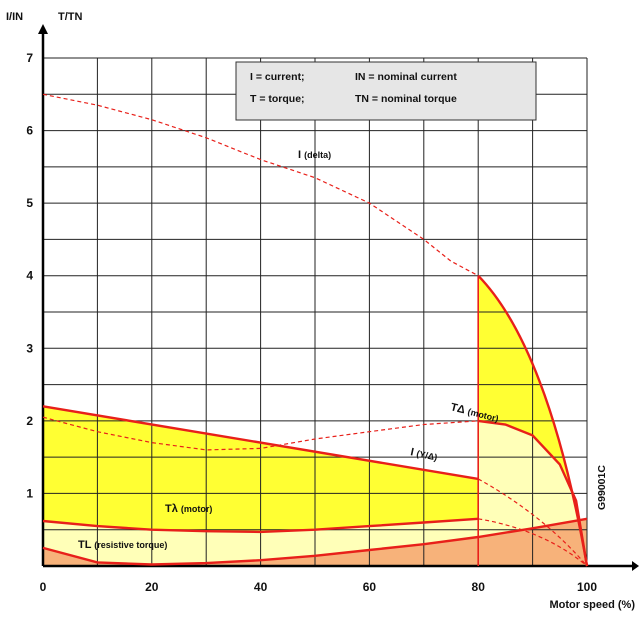 The image size is (639, 624). I want to click on legend-entry-description: IN = nominal current, so click(406, 77).